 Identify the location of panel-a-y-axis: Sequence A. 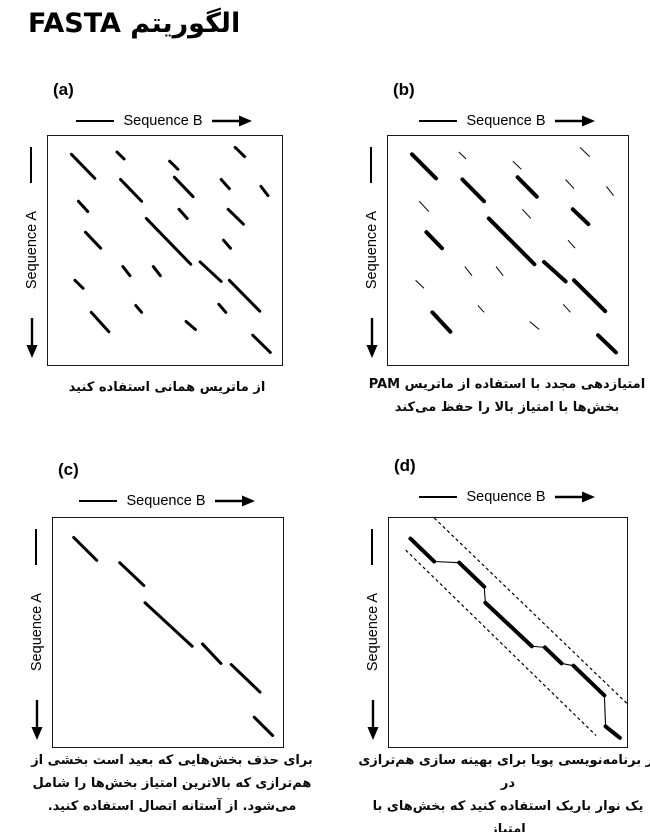
(32, 249).